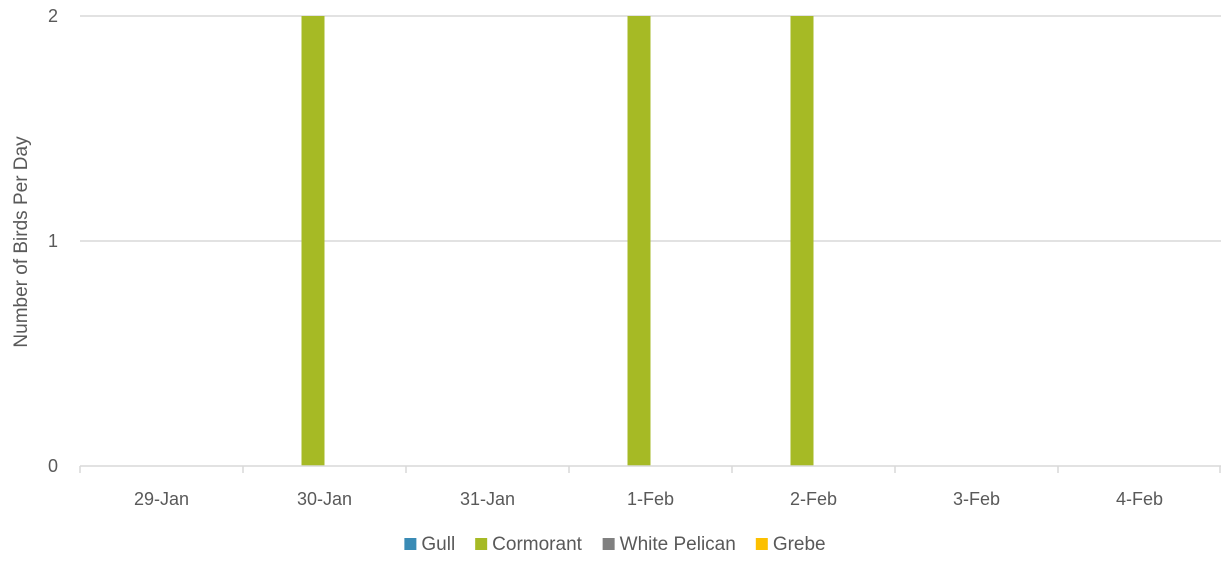  What do you see at coordinates (53, 466) in the screenshot?
I see `y-tick-label: 0` at bounding box center [53, 466].